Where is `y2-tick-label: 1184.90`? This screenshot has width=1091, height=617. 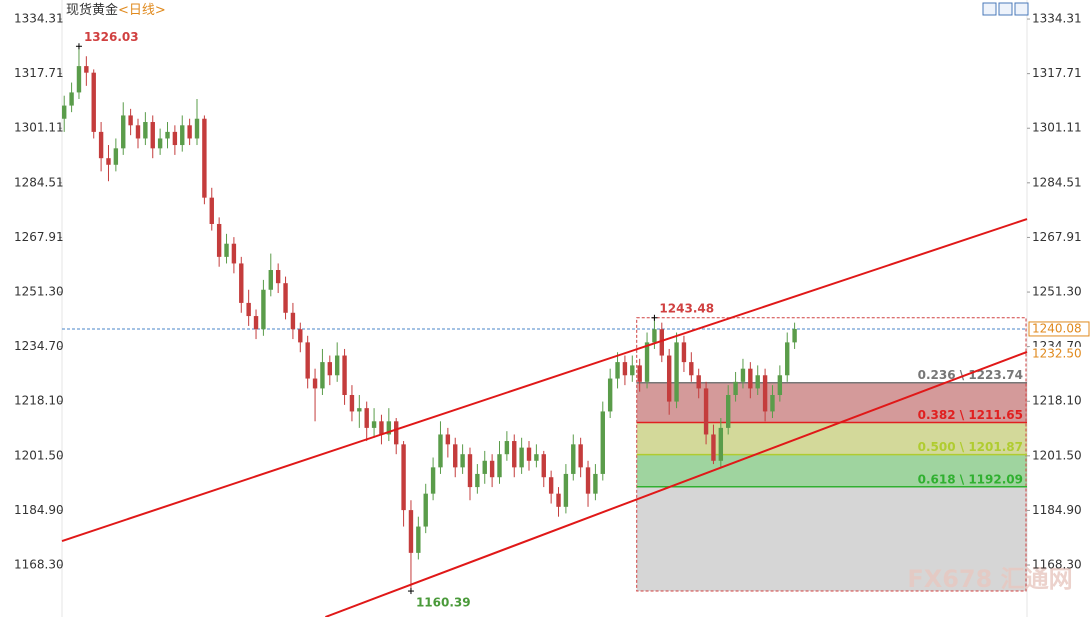
y2-tick-label: 1184.90 is located at coordinates (1057, 510).